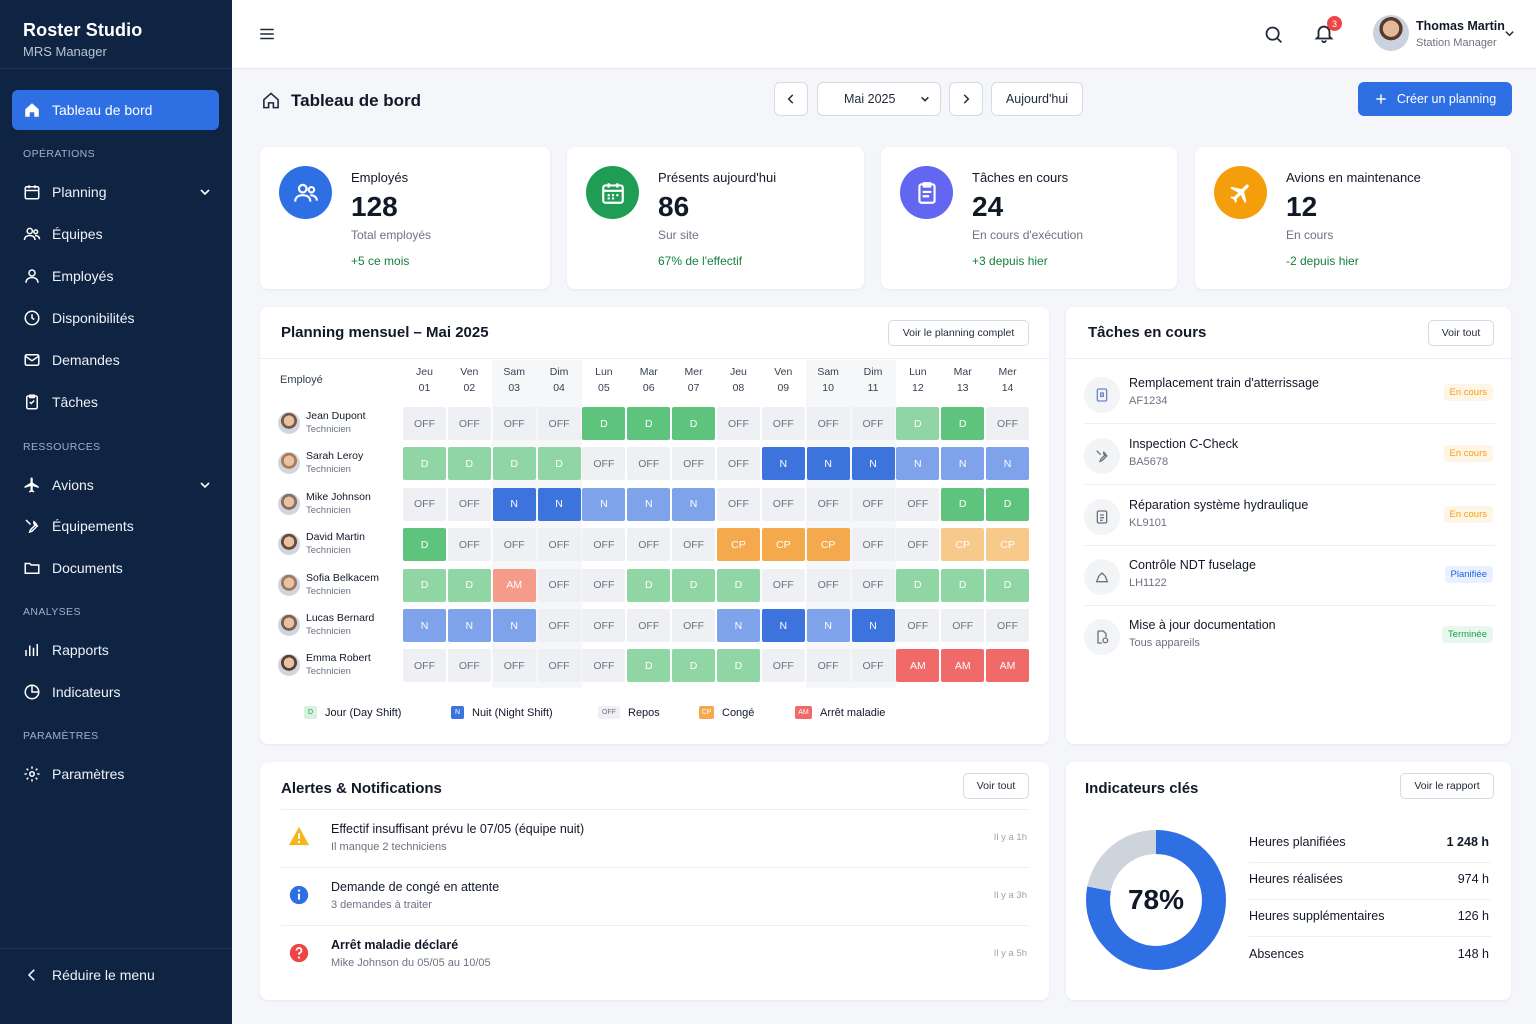  What do you see at coordinates (115, 774) in the screenshot?
I see `sidebar-item-parametres: Paramètres` at bounding box center [115, 774].